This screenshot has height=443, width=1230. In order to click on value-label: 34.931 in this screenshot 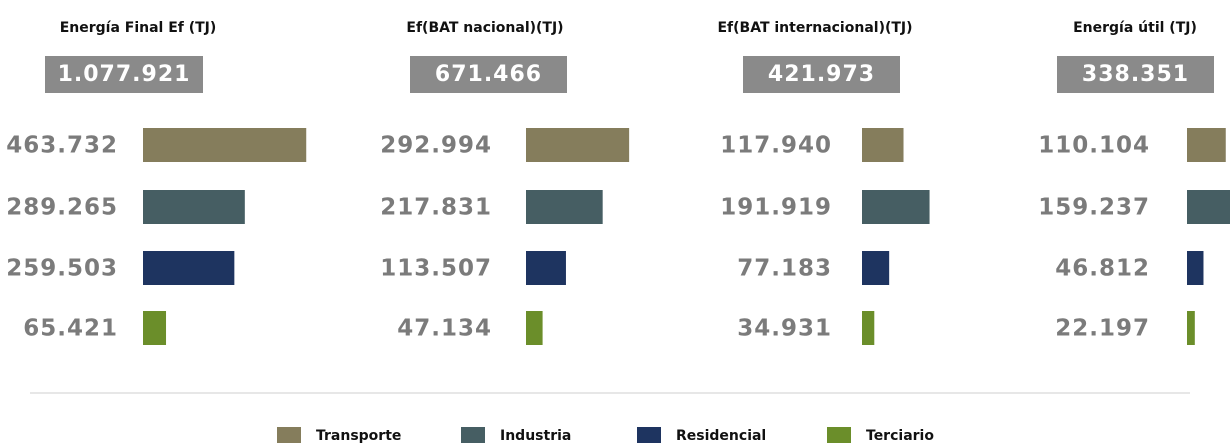, I will do `click(784, 329)`.